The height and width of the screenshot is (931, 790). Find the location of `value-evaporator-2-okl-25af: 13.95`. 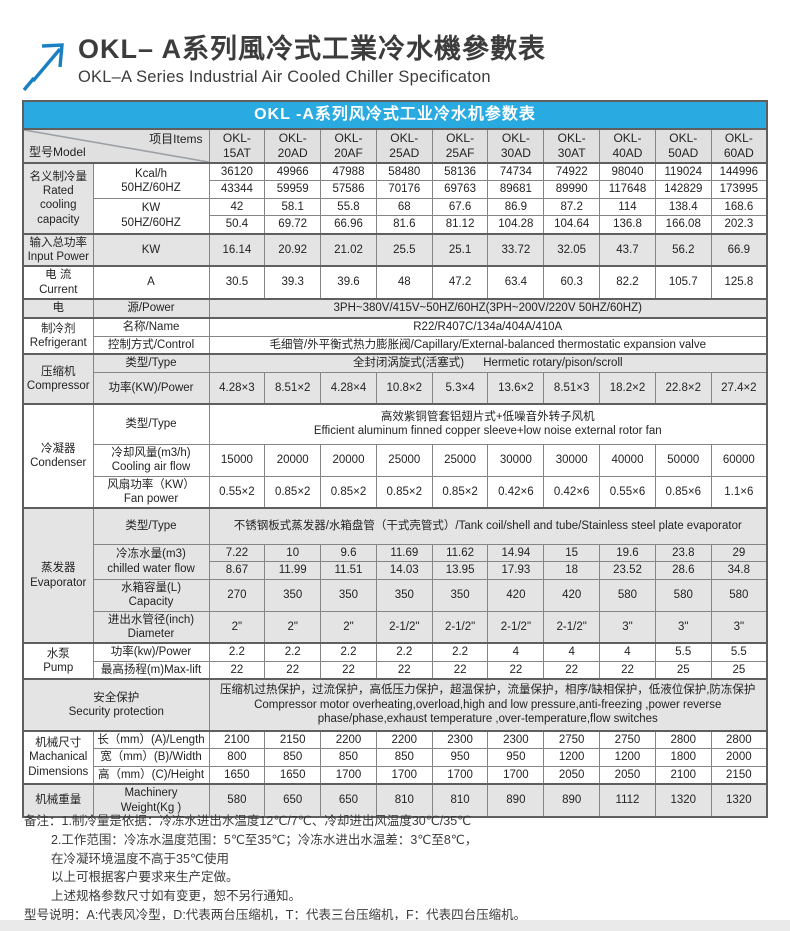

value-evaporator-2-okl-25af: 13.95 is located at coordinates (460, 570).